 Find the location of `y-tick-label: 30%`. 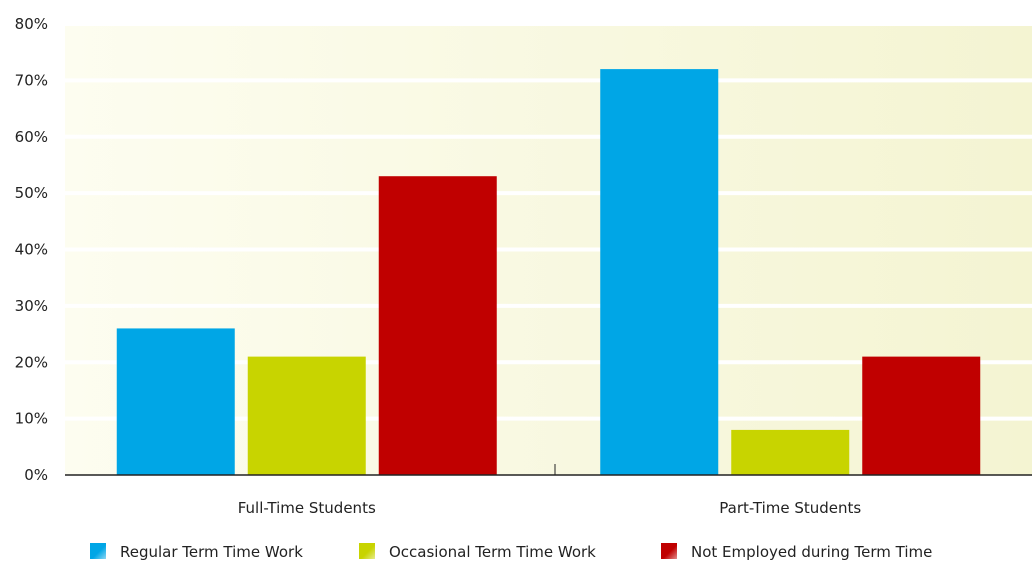

y-tick-label: 30% is located at coordinates (31, 306).